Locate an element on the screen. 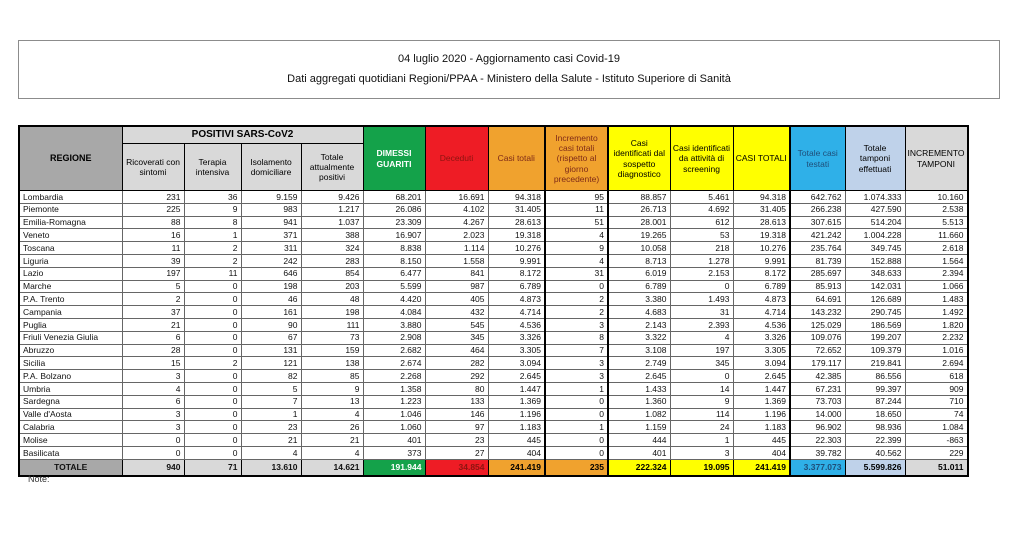 This screenshot has width=1024, height=541. total-totale-attualmente-positivi: 14.621 is located at coordinates (332, 467).